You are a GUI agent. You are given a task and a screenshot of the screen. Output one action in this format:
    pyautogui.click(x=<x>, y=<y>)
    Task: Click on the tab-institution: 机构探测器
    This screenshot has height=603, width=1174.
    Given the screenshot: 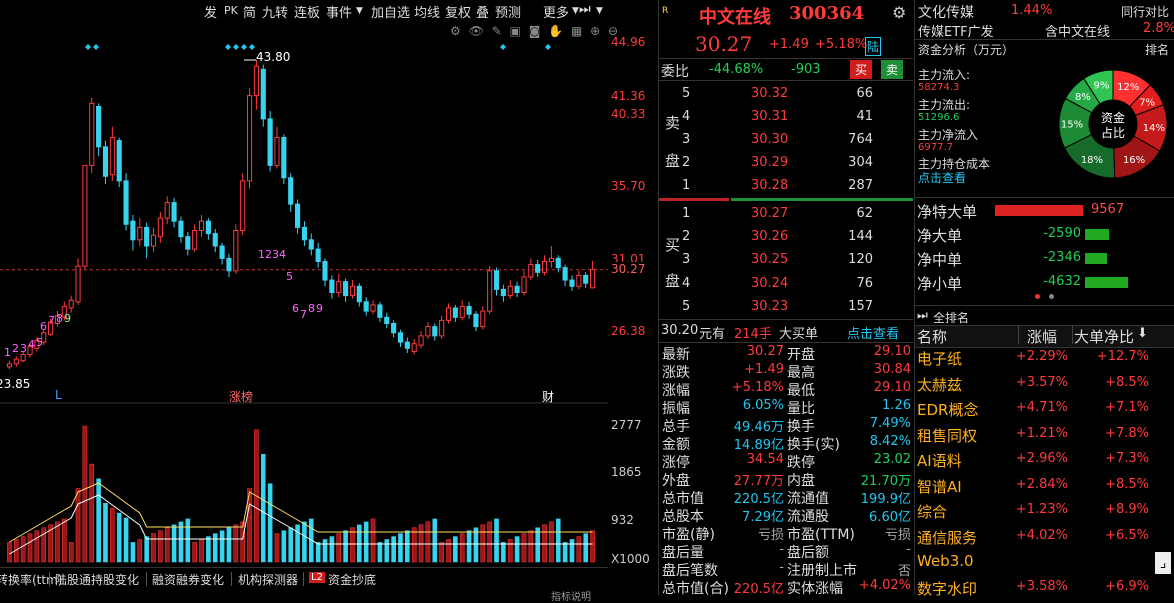 What is the action you would take?
    pyautogui.click(x=268, y=580)
    